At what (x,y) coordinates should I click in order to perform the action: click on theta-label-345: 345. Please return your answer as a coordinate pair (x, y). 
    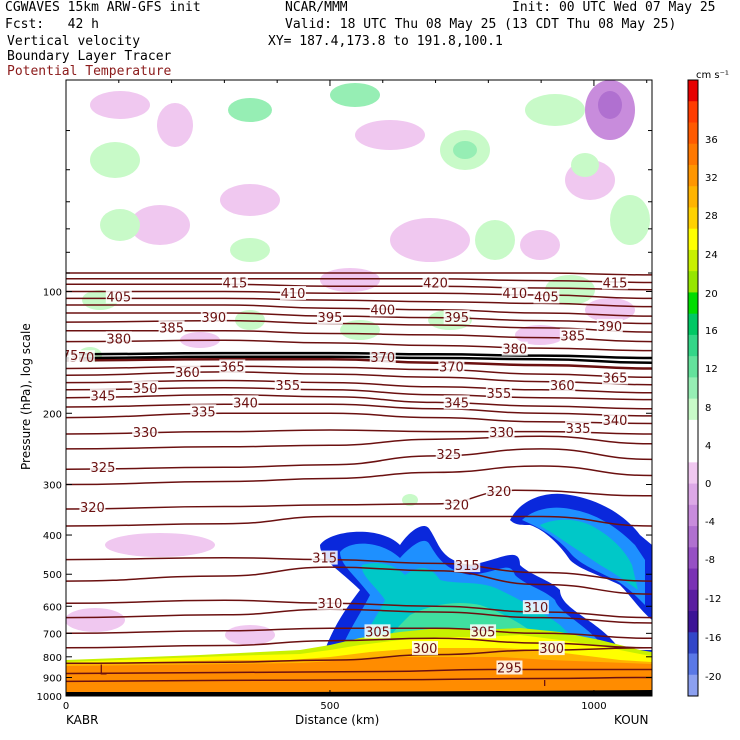
    Looking at the image, I should click on (456, 403).